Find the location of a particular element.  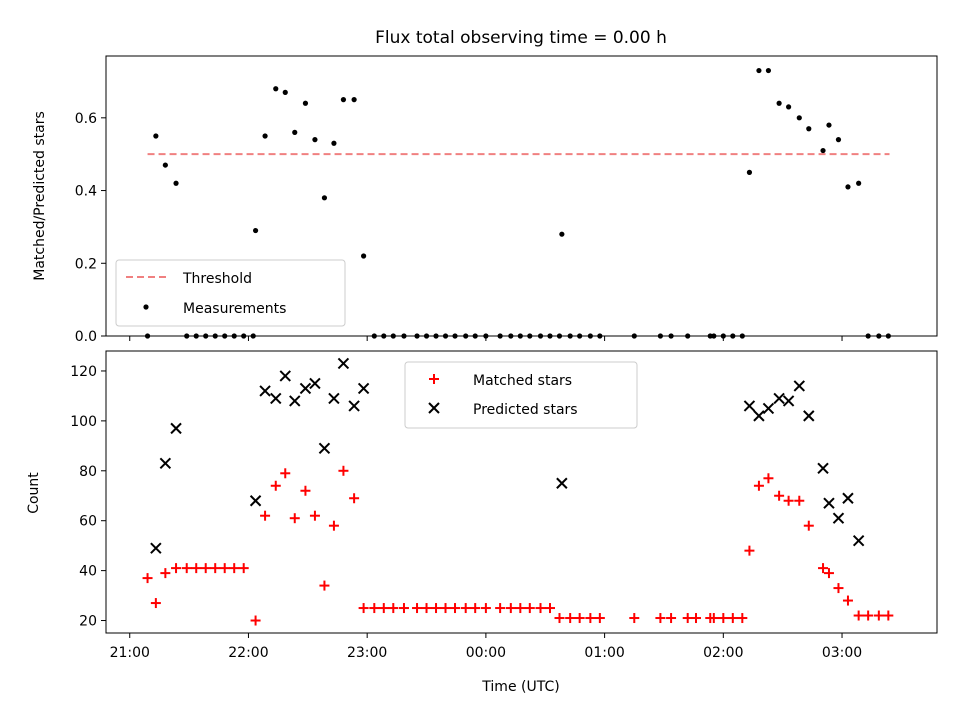

top-y-tick-label: 0.4 is located at coordinates (86, 192).